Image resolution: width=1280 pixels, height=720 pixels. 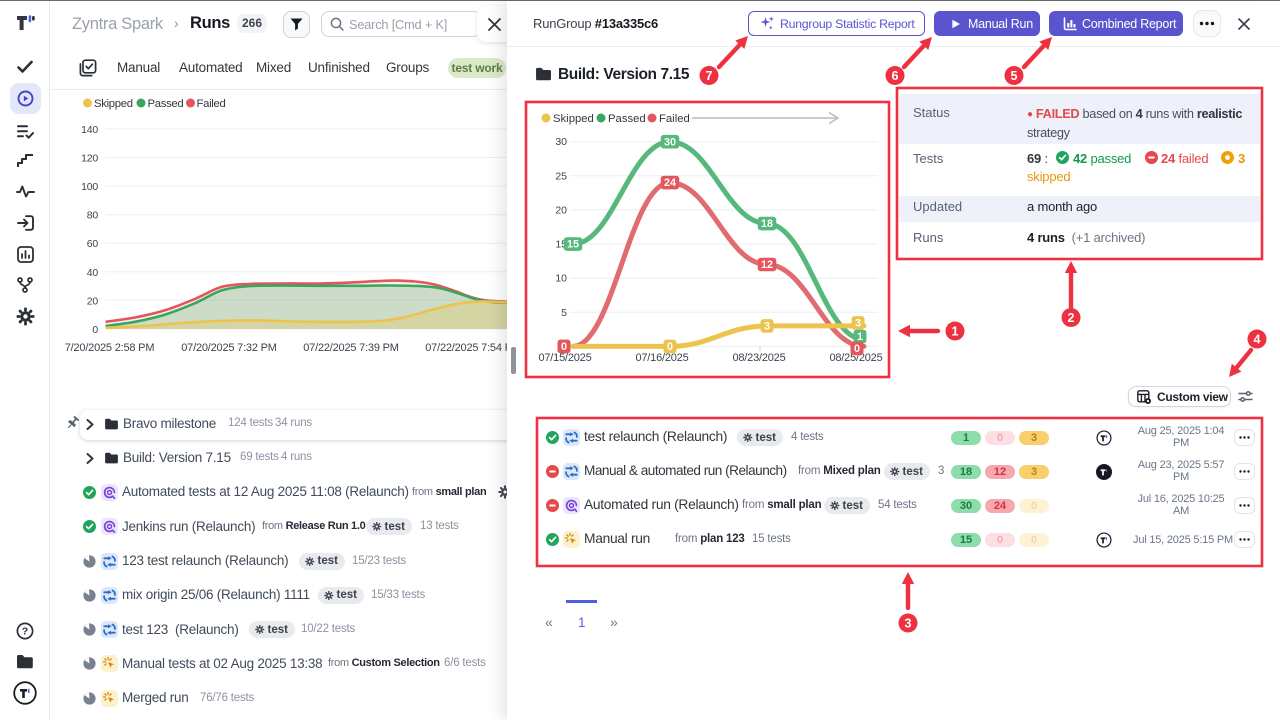 I want to click on svg-text: 60, so click(x=93, y=244).